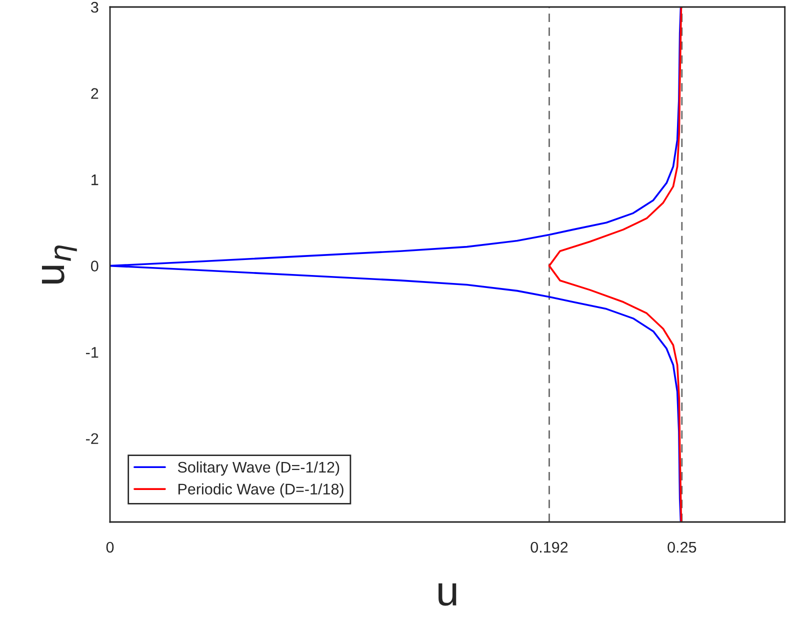 Image resolution: width=788 pixels, height=625 pixels. What do you see at coordinates (94, 93) in the screenshot?
I see `y-tick-label: 2` at bounding box center [94, 93].